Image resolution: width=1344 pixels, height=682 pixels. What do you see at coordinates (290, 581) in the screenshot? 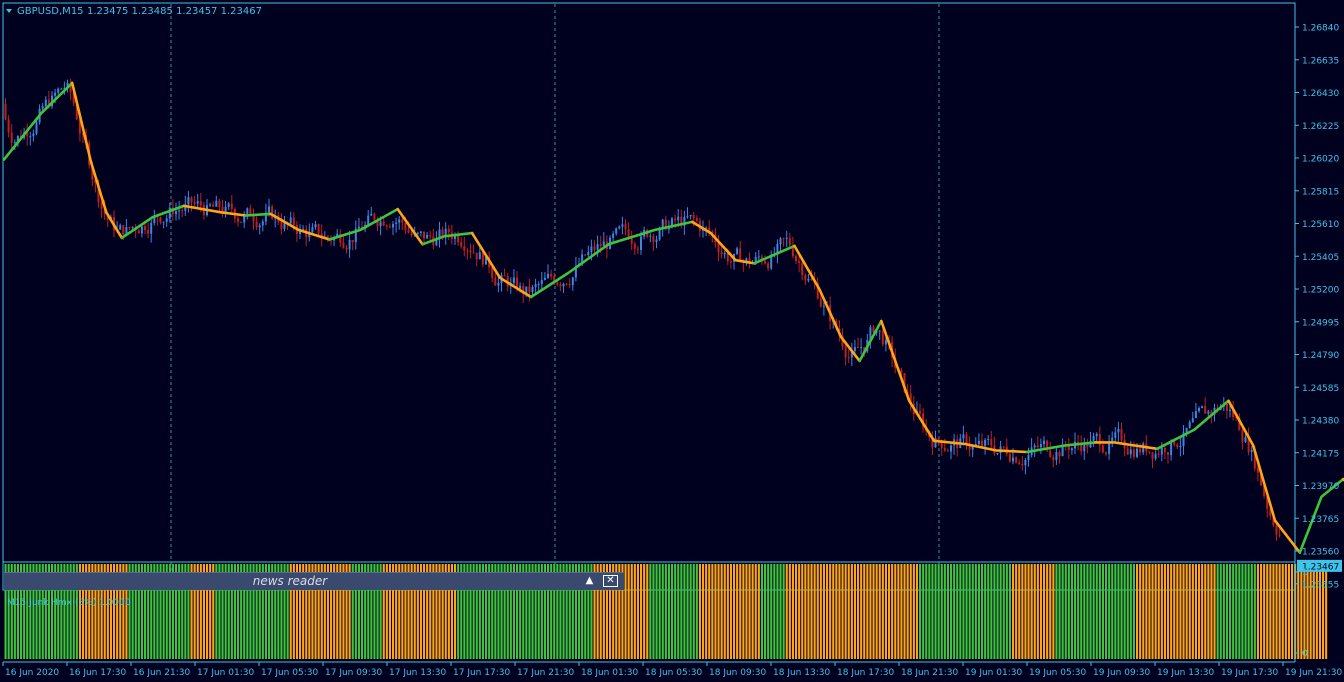
I see `news-reader-title: news reader` at bounding box center [290, 581].